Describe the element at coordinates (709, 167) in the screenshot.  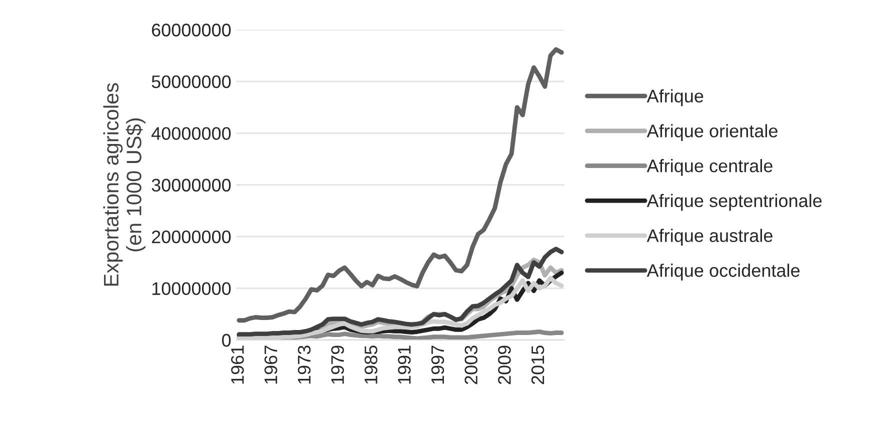
I see `legend-label: Afrique centrale` at that location.